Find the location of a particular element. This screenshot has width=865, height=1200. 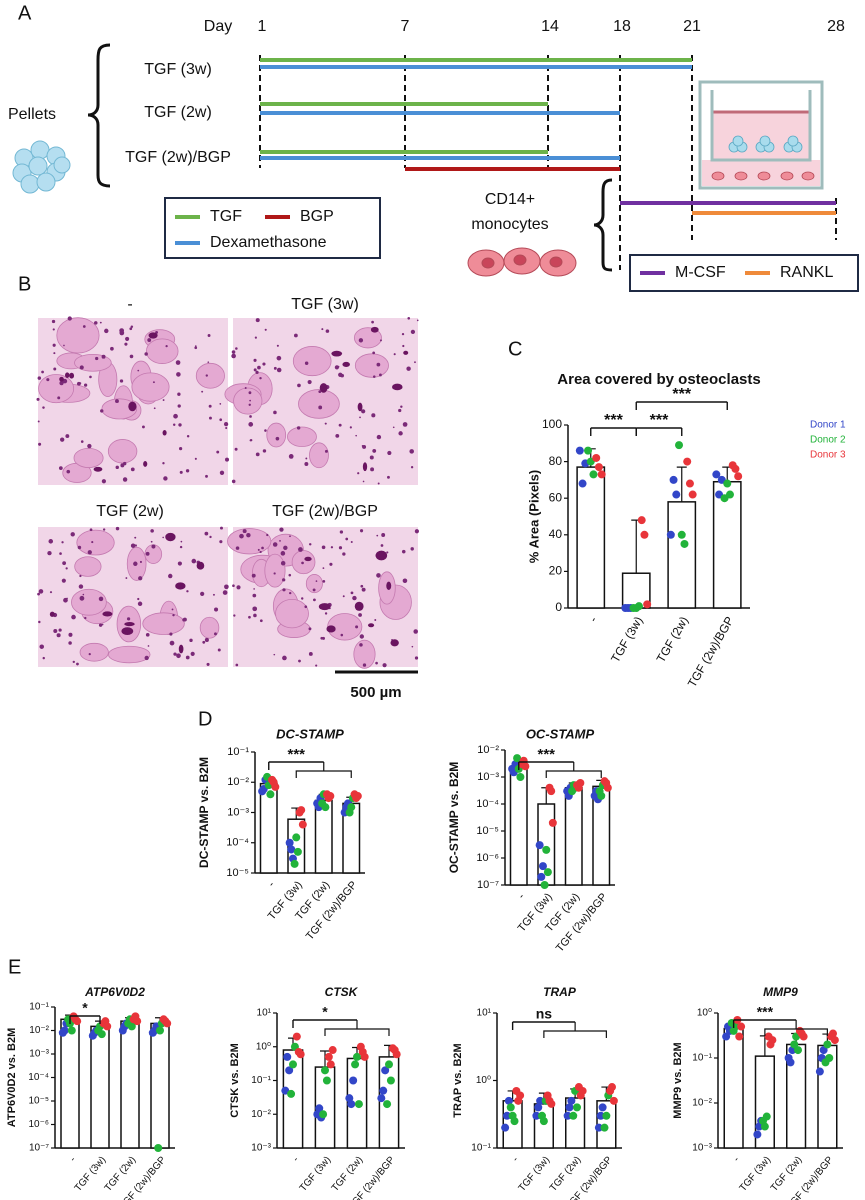

monocyte-label: monocytes is located at coordinates (509, 224).